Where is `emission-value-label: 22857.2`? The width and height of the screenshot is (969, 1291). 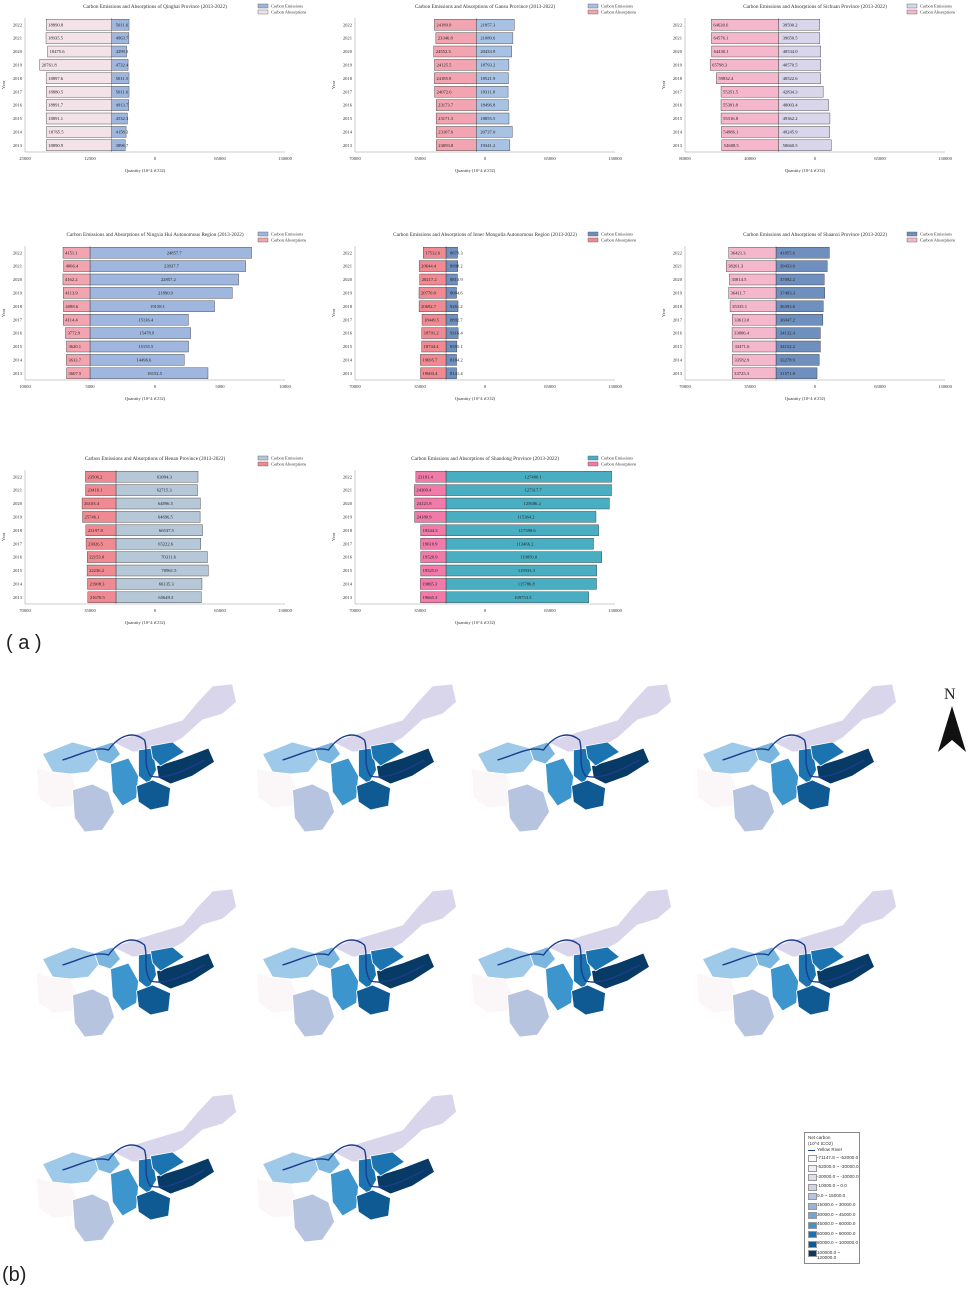 emission-value-label: 22857.2 is located at coordinates (169, 279).